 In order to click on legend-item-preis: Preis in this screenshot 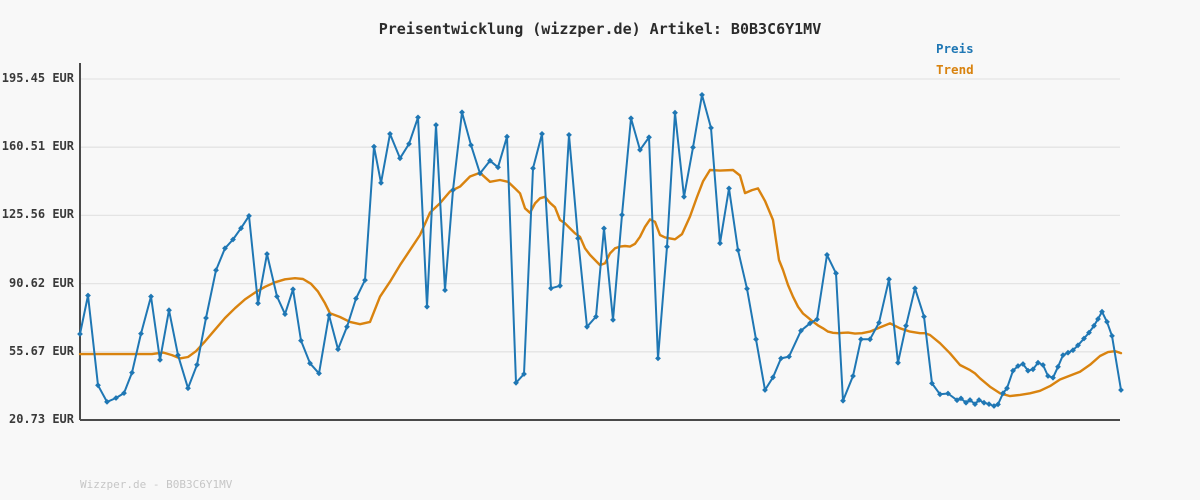, I will do `click(955, 48)`.